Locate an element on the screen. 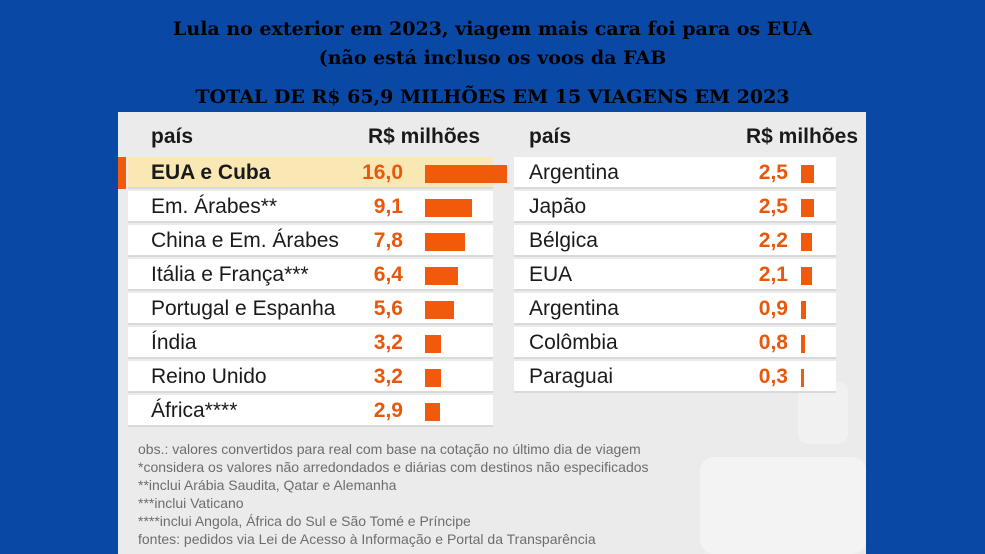 Image resolution: width=985 pixels, height=554 pixels. row-label: Reino Unido is located at coordinates (209, 376).